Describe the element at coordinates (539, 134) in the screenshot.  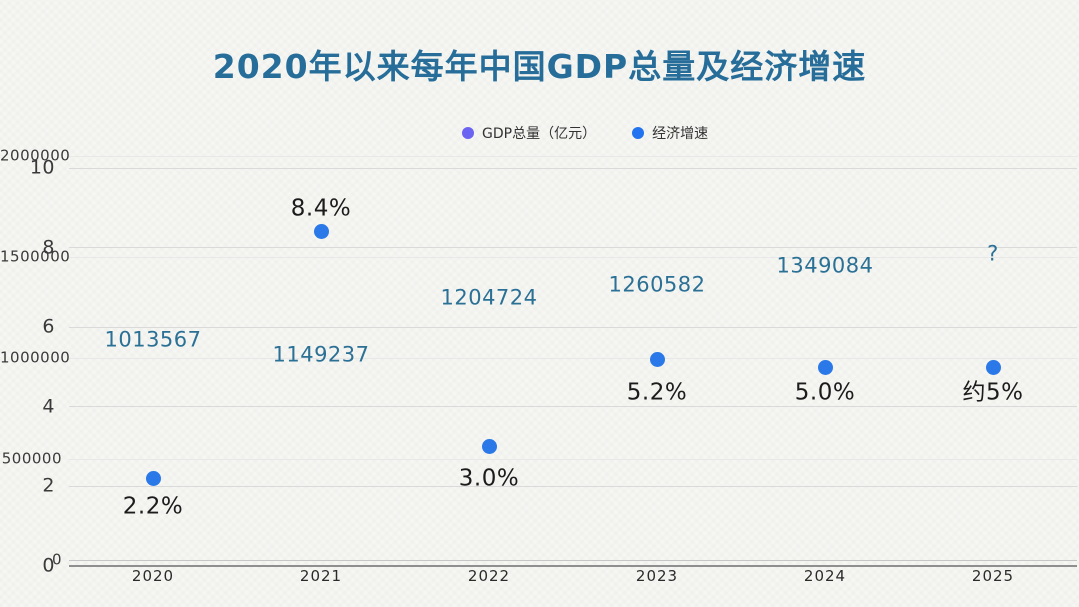
I see `legend-label-gdp: GDP总量（亿元）` at that location.